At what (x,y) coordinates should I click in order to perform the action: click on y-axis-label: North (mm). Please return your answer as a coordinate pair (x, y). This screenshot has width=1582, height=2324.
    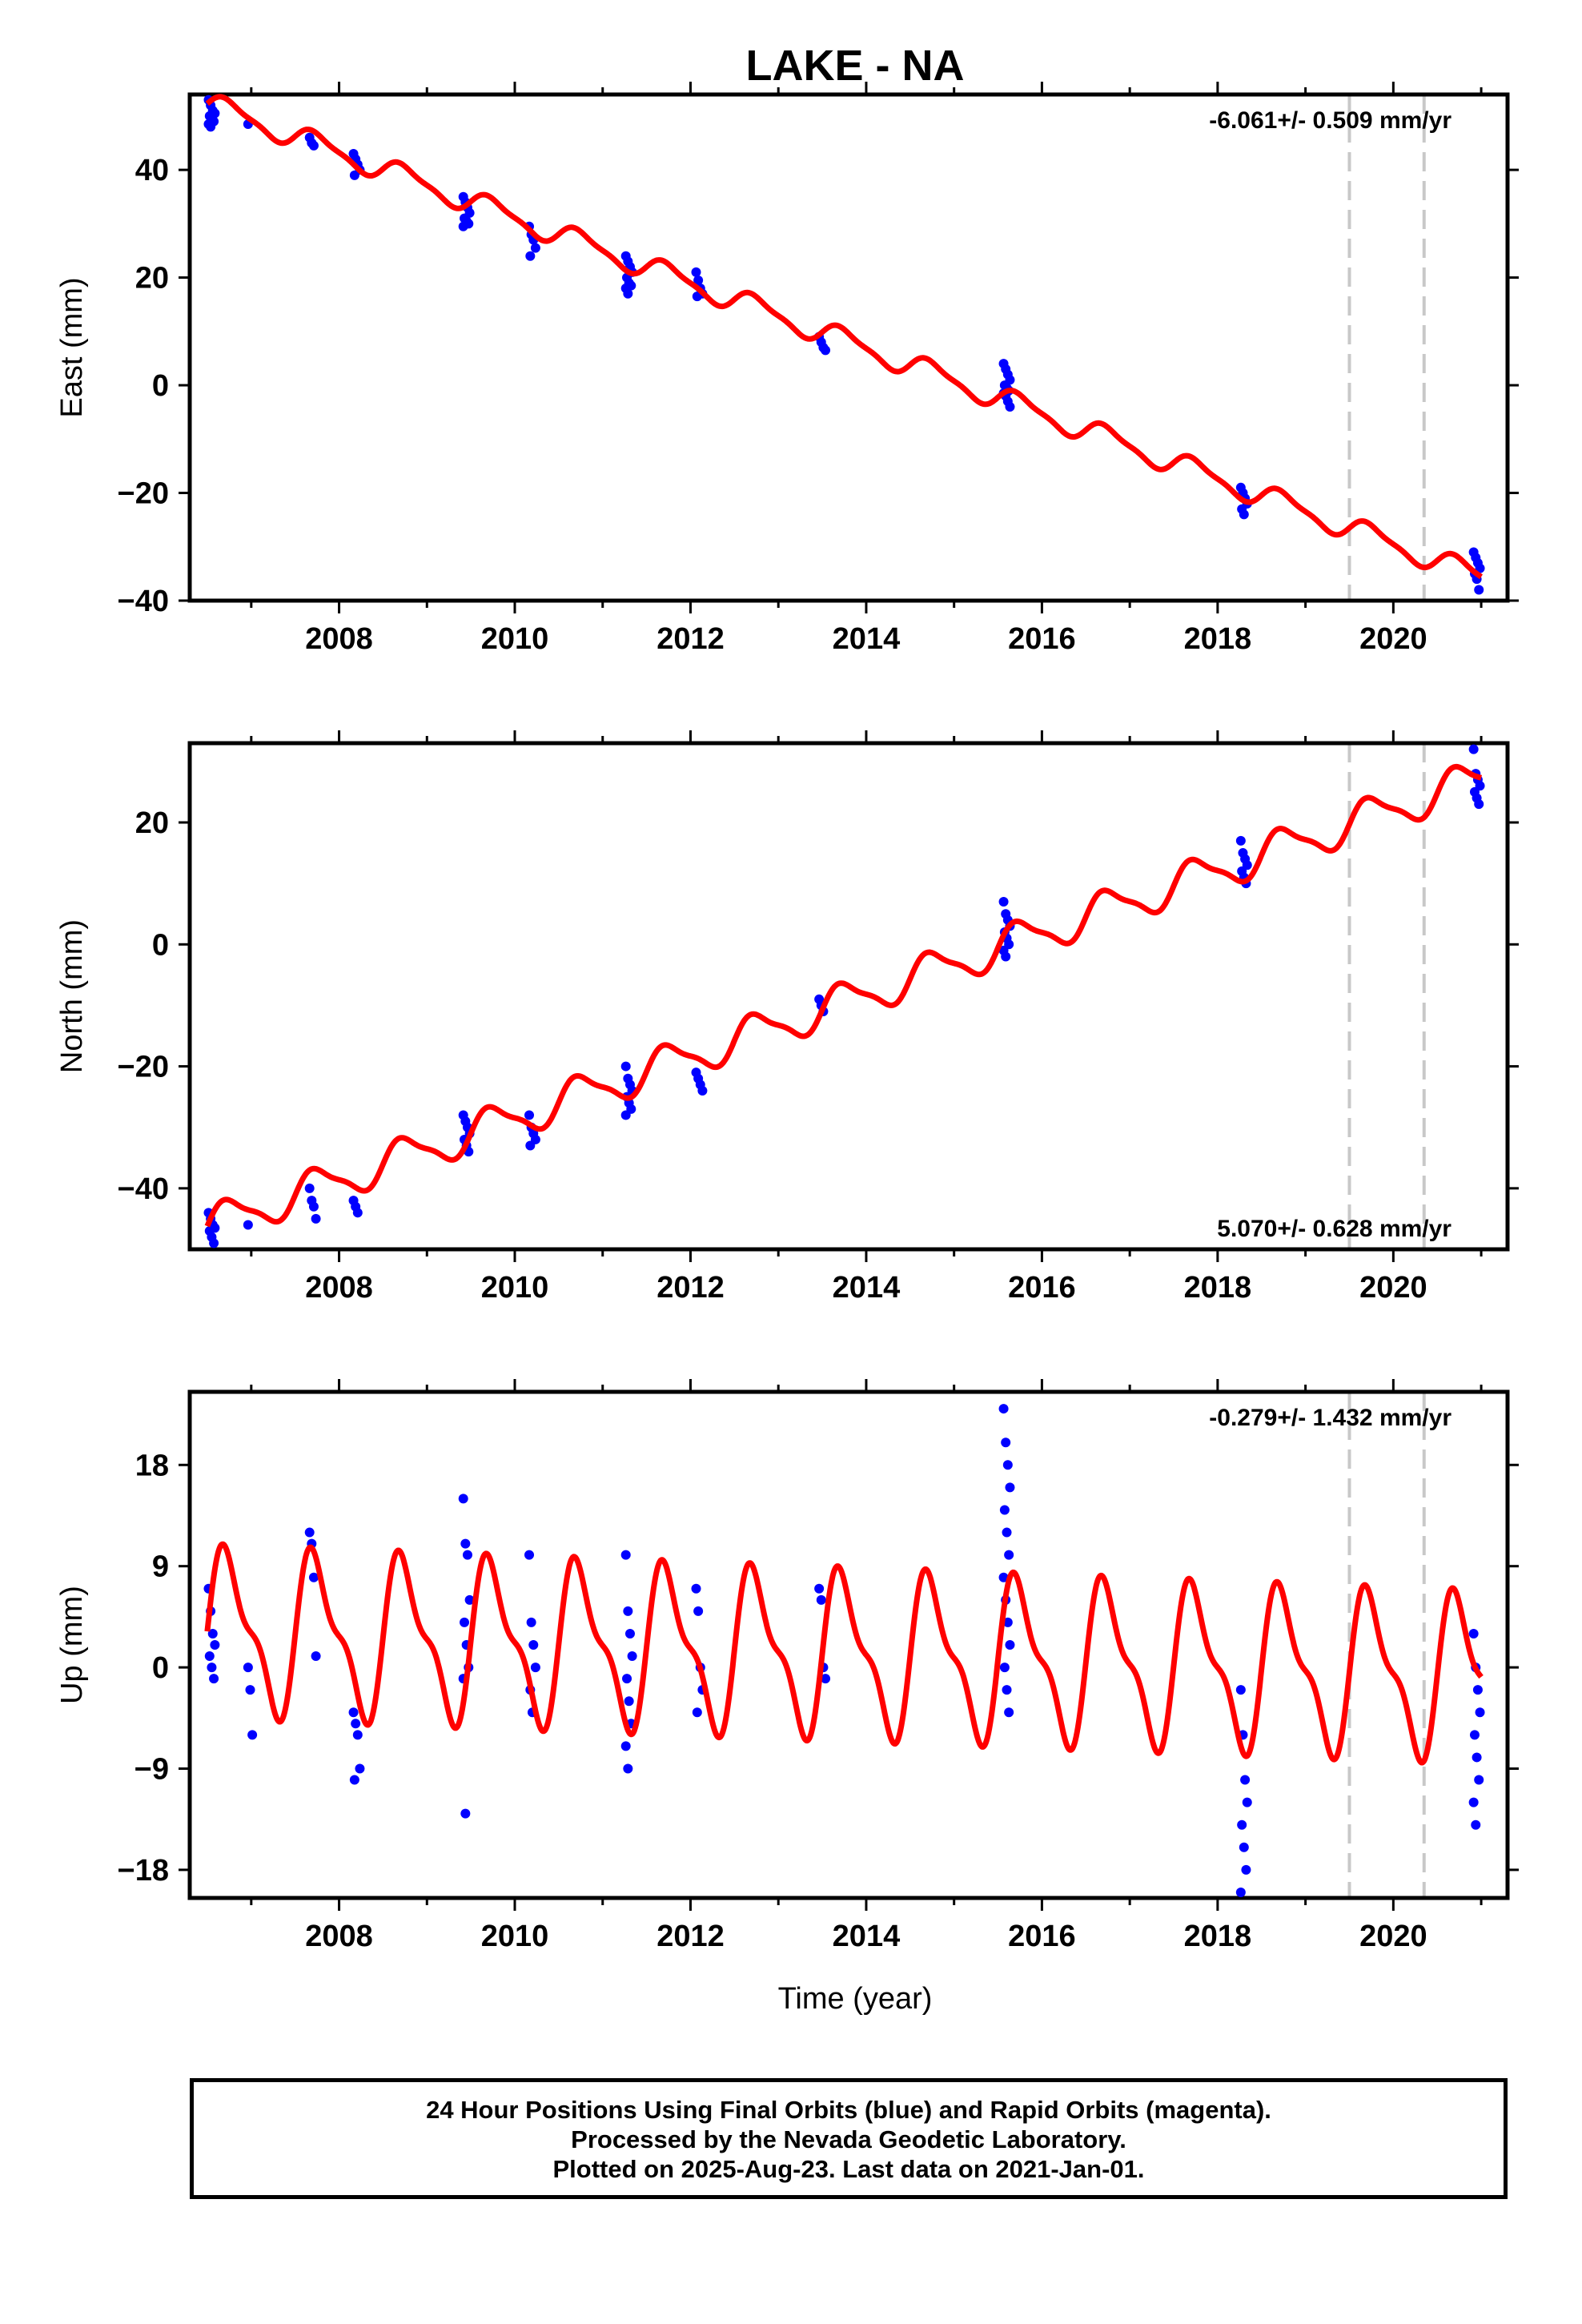
    Looking at the image, I should click on (72, 996).